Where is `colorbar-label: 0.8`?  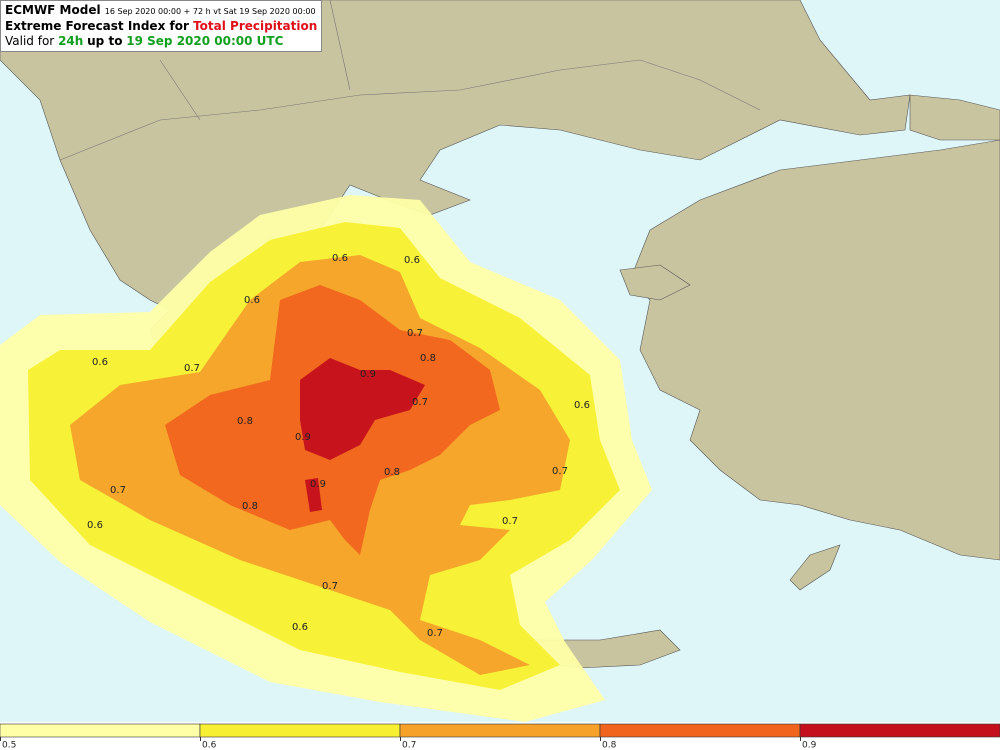
colorbar-label: 0.8 is located at coordinates (609, 745).